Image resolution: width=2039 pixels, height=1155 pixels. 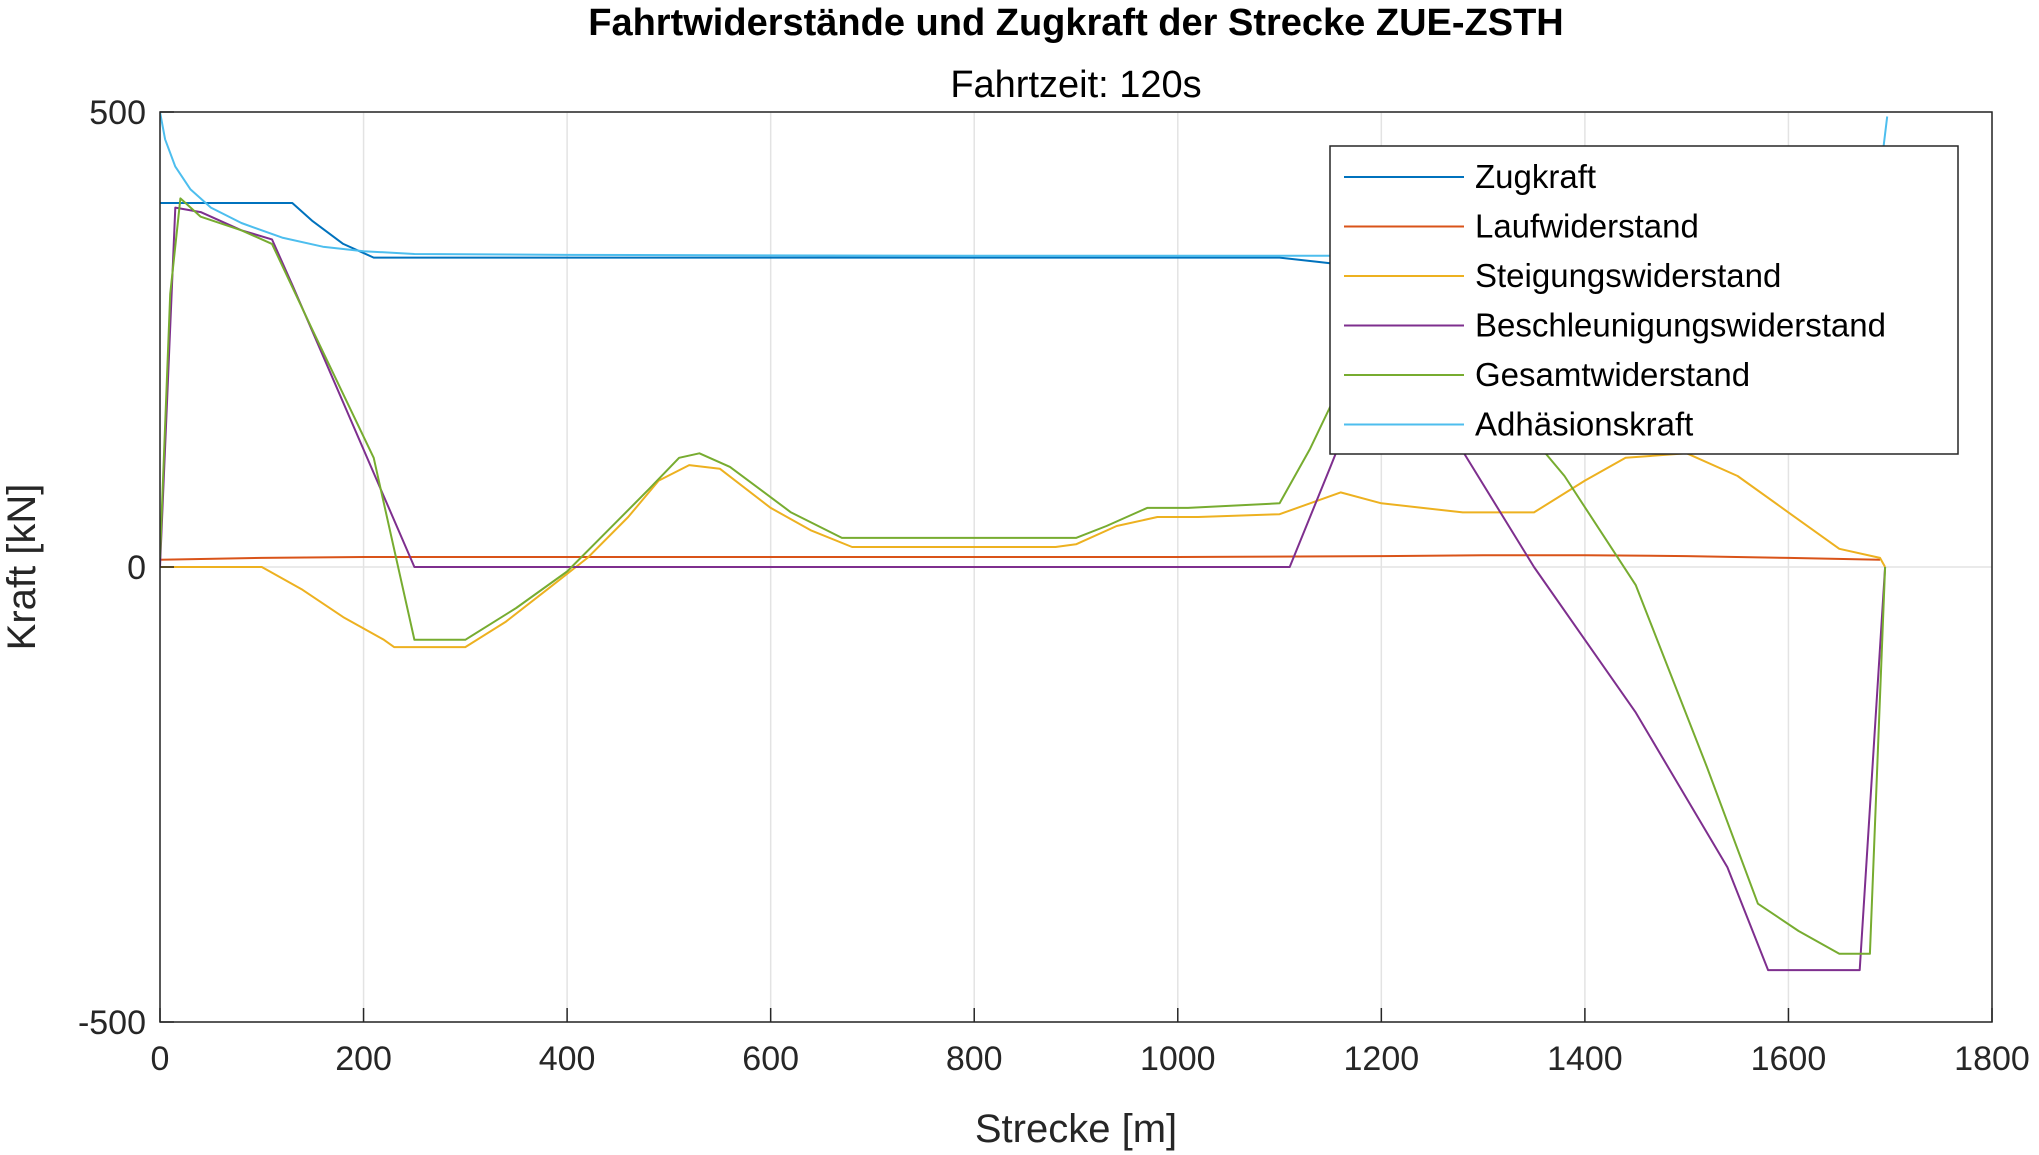 I want to click on x-axis-label: Strecke [m], so click(x=1076, y=1129).